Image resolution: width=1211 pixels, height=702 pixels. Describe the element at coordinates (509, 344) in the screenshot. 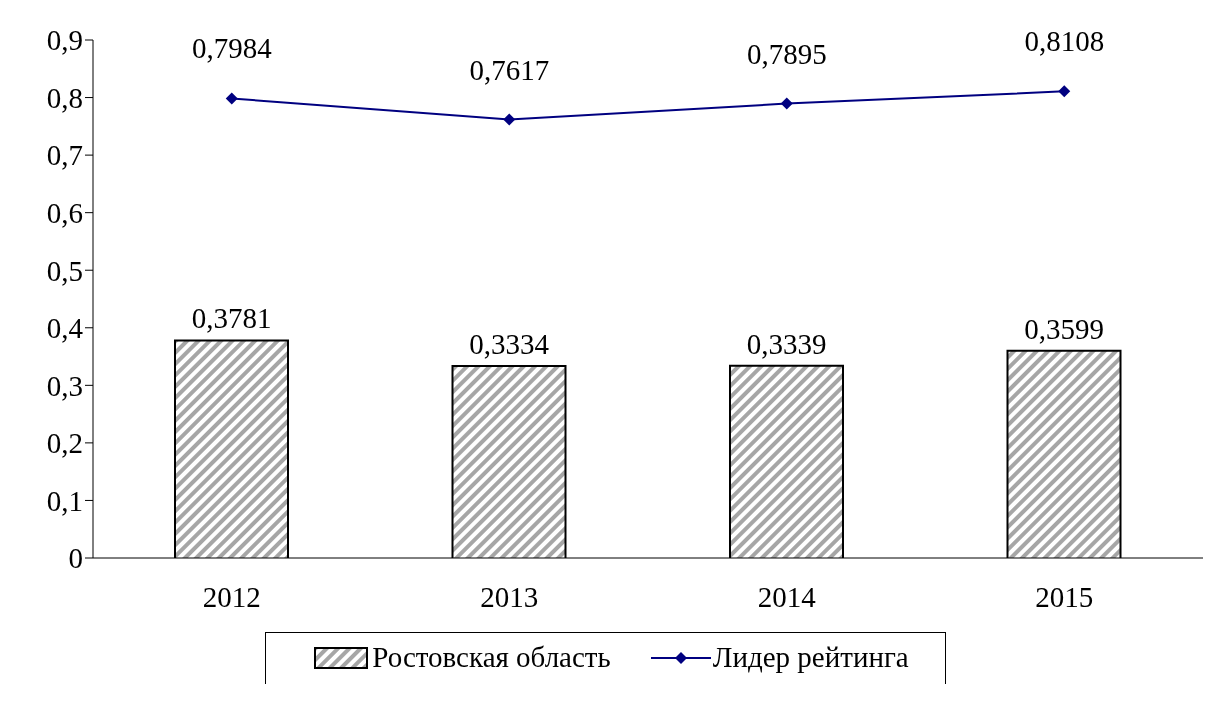

I see `data-label: 0,3334` at that location.